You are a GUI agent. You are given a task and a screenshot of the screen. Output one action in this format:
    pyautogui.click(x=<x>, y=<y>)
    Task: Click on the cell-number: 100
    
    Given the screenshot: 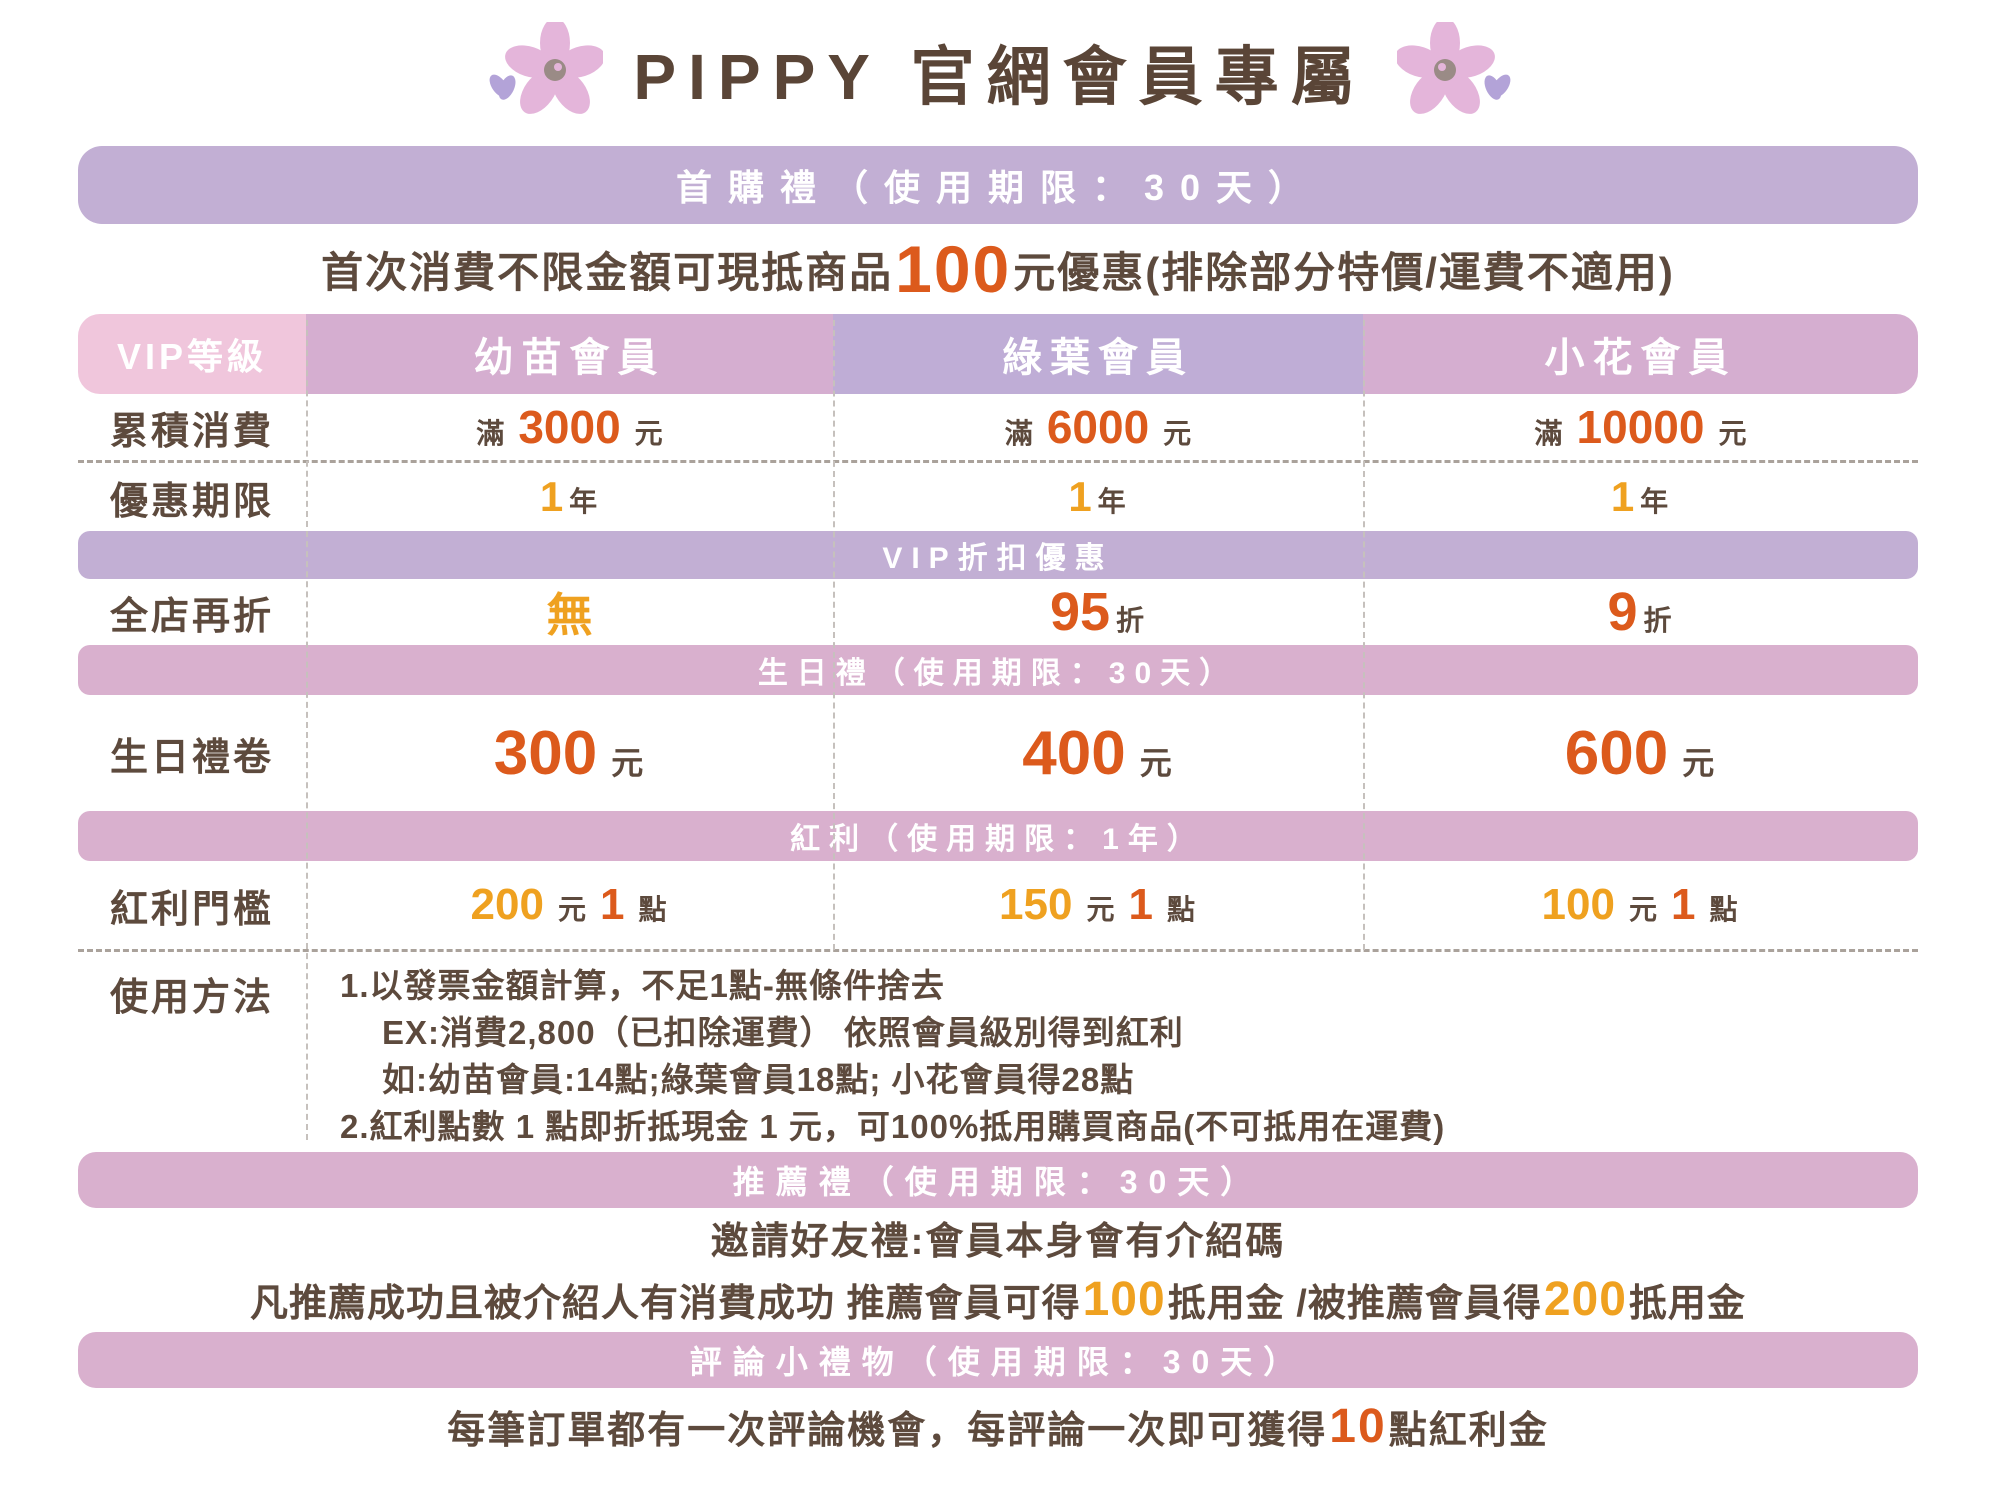 What is the action you would take?
    pyautogui.click(x=1578, y=904)
    